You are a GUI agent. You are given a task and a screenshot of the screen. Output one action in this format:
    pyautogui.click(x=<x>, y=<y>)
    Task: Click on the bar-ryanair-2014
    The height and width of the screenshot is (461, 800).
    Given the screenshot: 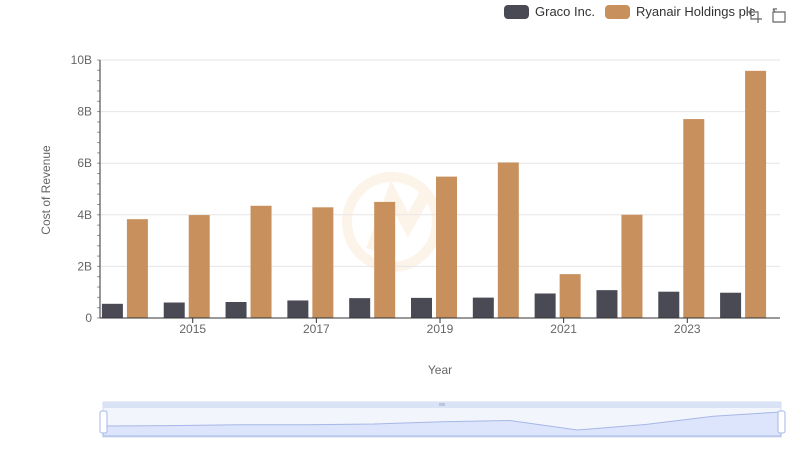 What is the action you would take?
    pyautogui.click(x=137, y=268)
    